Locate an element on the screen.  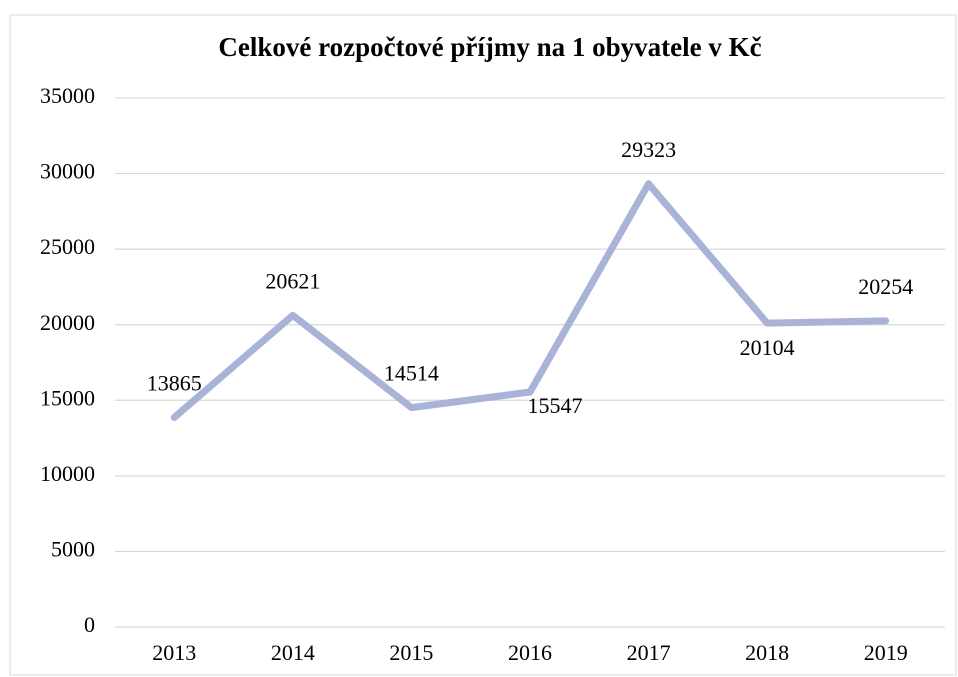
data-label: 20104 is located at coordinates (767, 347).